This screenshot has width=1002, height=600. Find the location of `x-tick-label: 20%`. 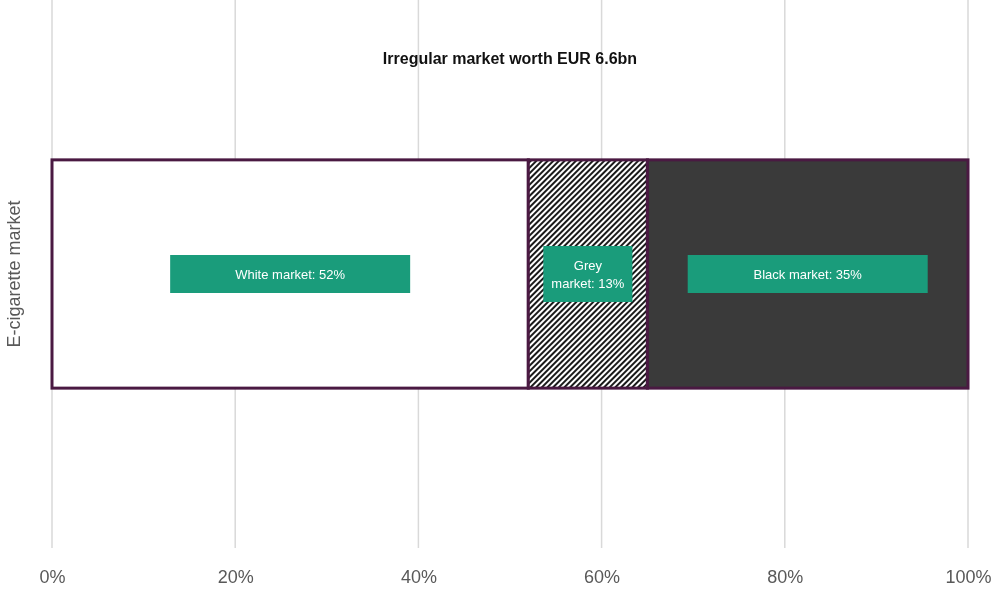

x-tick-label: 20% is located at coordinates (235, 576).